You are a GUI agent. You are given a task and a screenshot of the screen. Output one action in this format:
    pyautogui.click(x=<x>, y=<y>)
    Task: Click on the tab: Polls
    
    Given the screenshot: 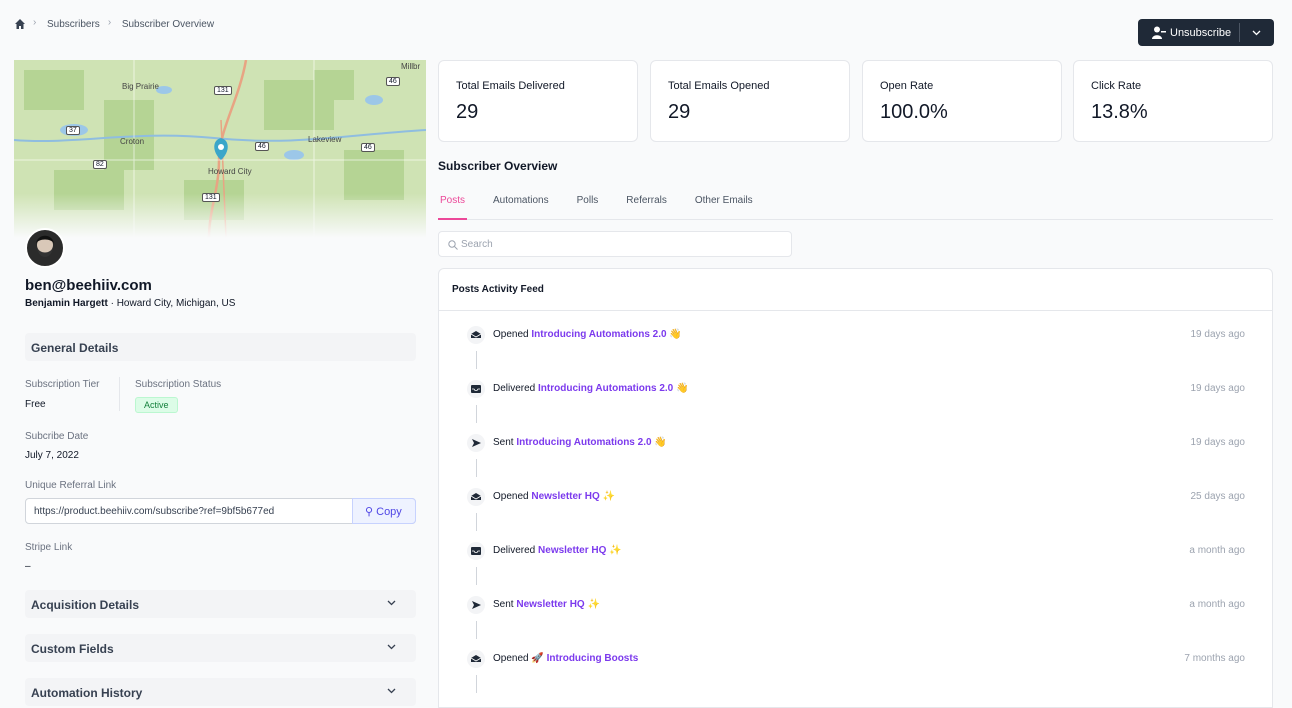 What is the action you would take?
    pyautogui.click(x=587, y=200)
    